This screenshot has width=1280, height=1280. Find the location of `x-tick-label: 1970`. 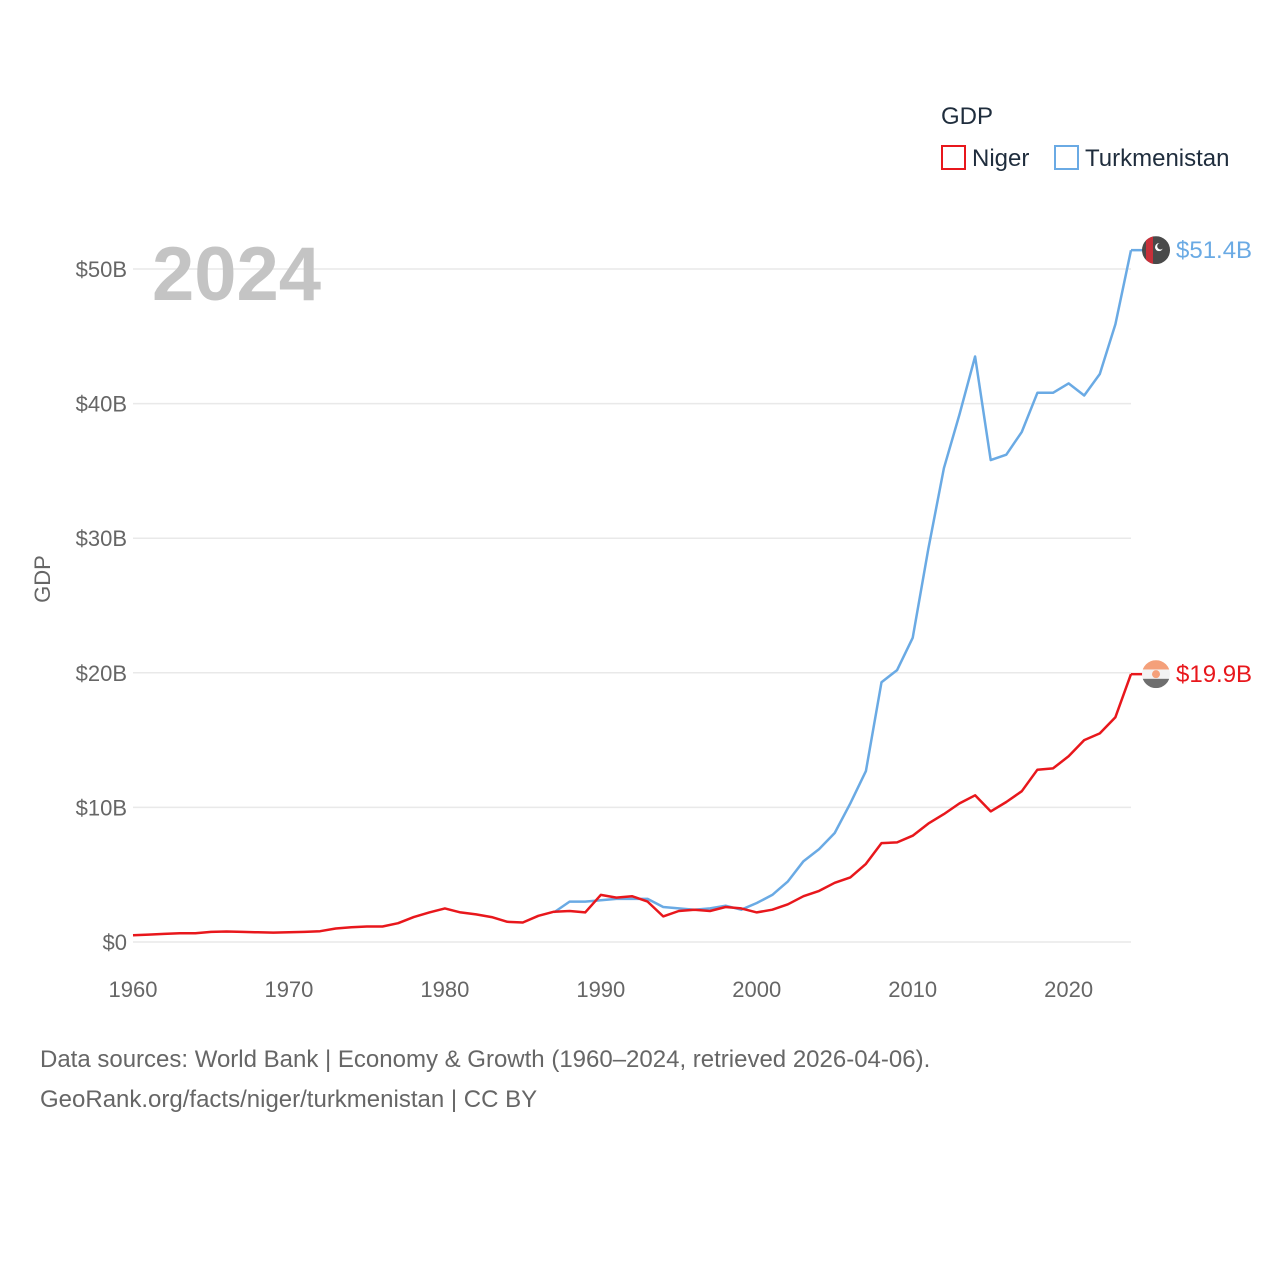

x-tick-label: 1970 is located at coordinates (288, 989).